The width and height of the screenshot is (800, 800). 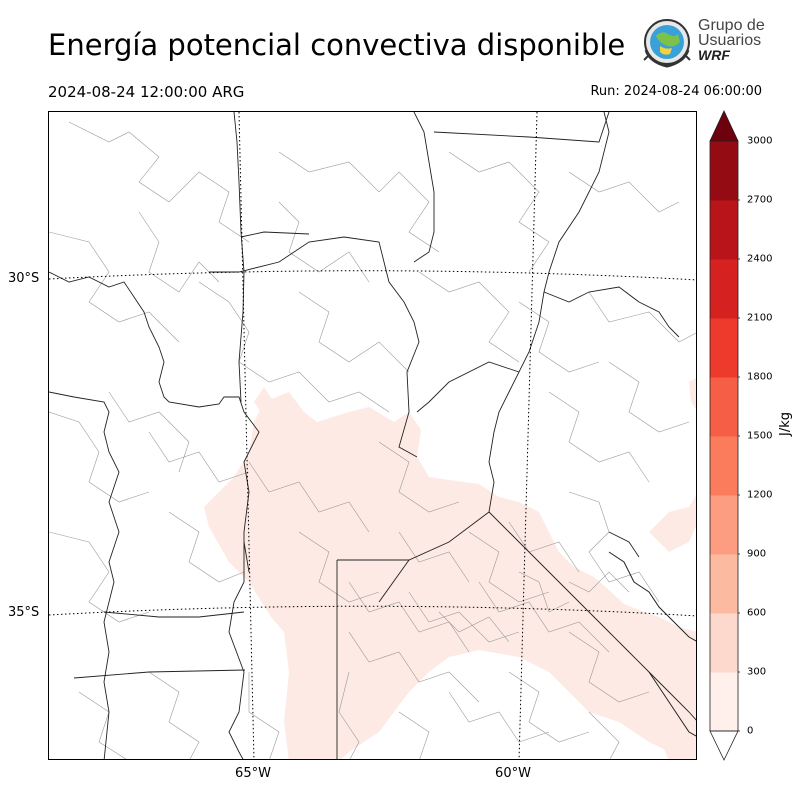 I want to click on colorbar, so click(x=724, y=435).